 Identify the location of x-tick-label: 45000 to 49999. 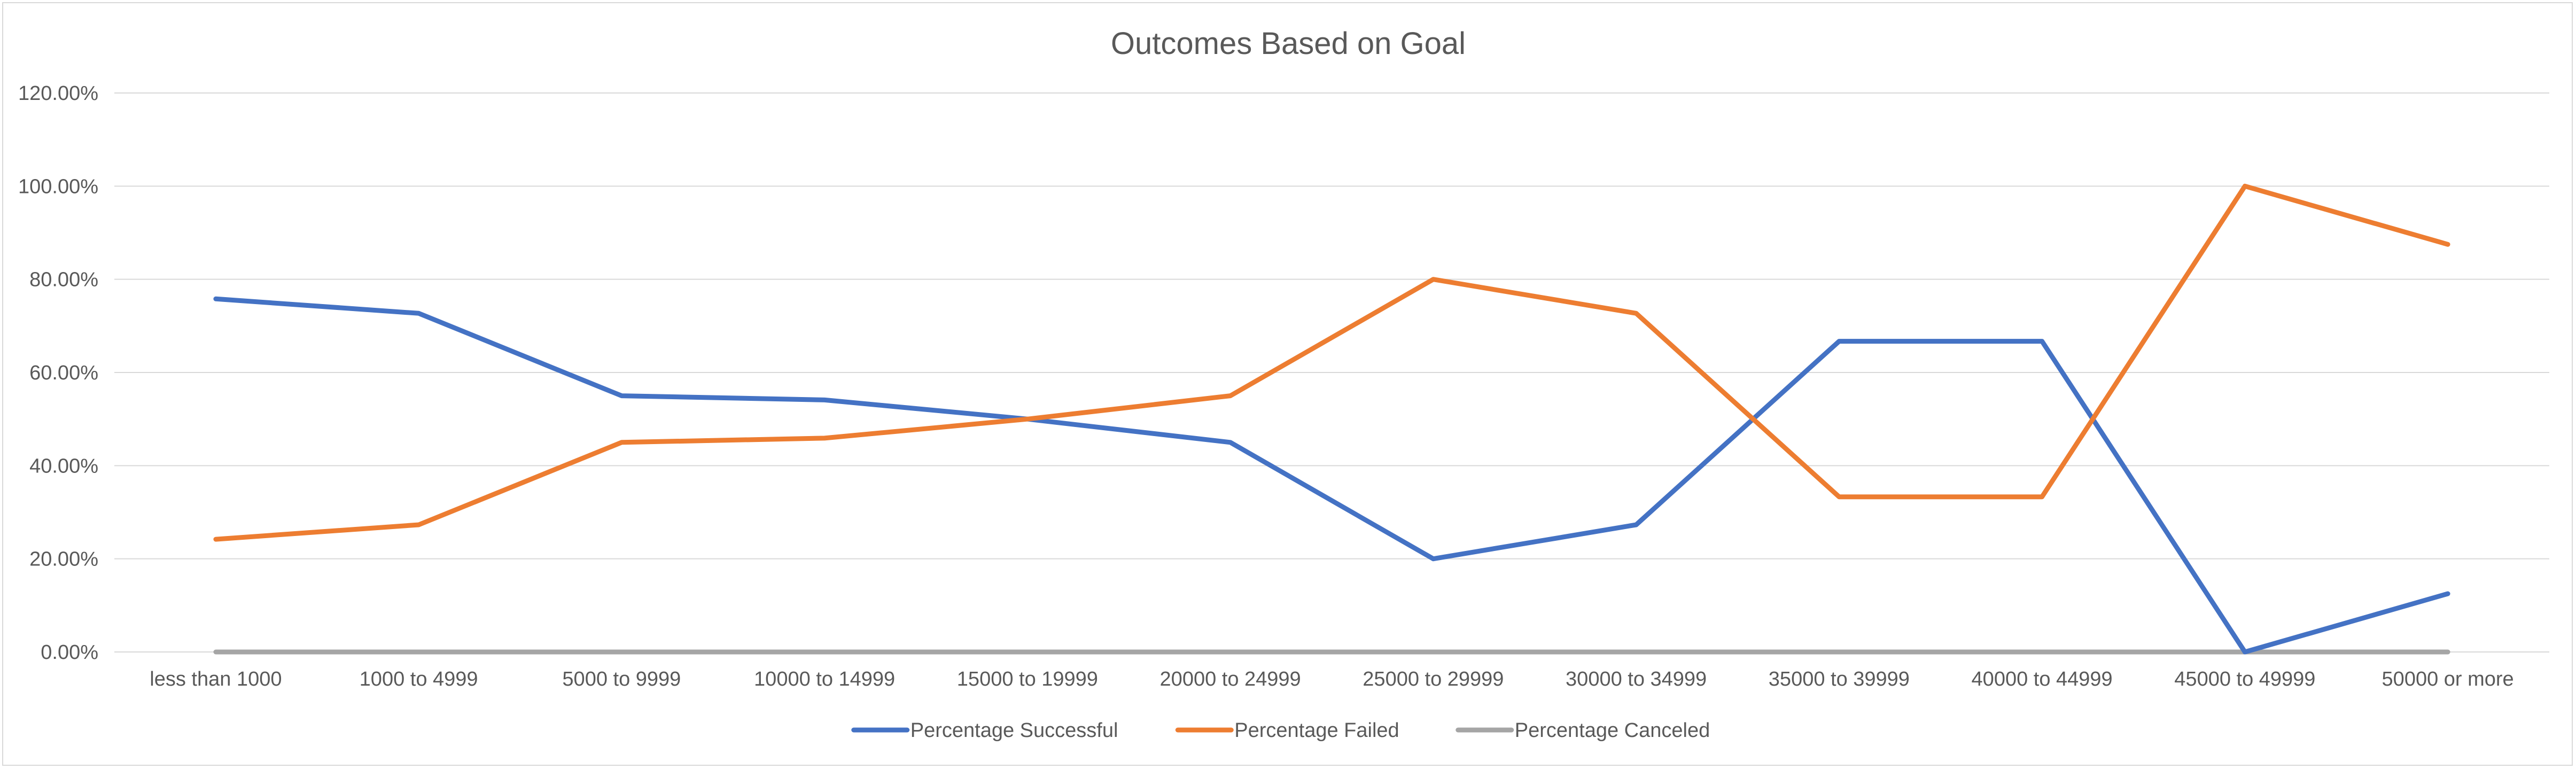
(2244, 679).